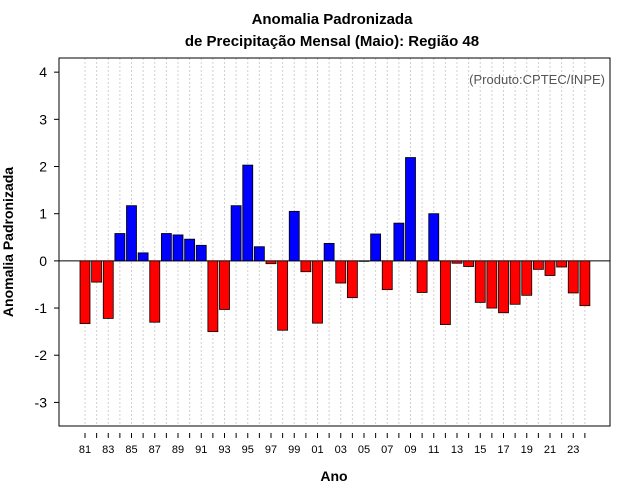 The image size is (640, 500). What do you see at coordinates (155, 291) in the screenshot?
I see `bar-1987` at bounding box center [155, 291].